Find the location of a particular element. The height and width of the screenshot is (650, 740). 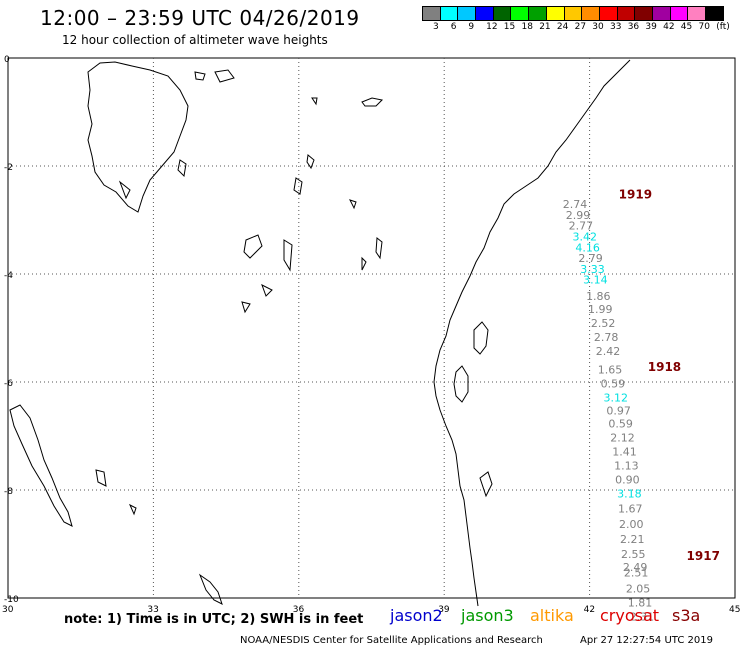

mafia-island is located at coordinates (486, 484).